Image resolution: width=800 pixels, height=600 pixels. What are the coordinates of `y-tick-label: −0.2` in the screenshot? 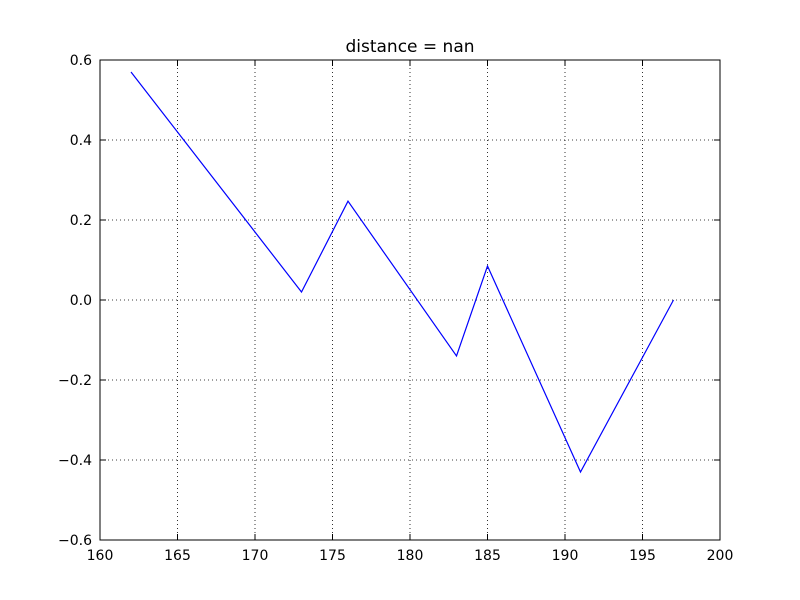 It's located at (75, 381).